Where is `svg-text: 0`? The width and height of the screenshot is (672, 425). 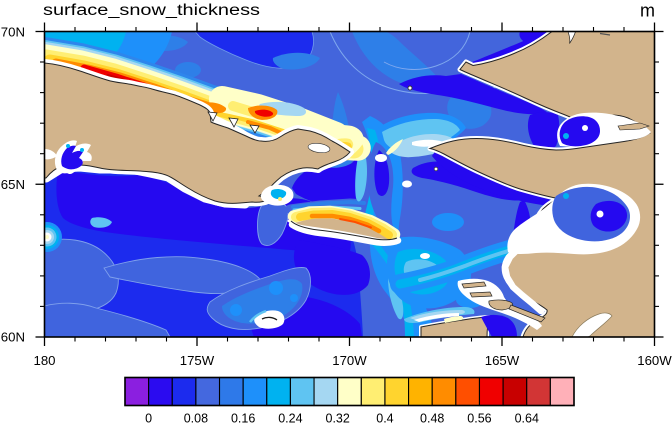 svg-text: 0 is located at coordinates (148, 418).